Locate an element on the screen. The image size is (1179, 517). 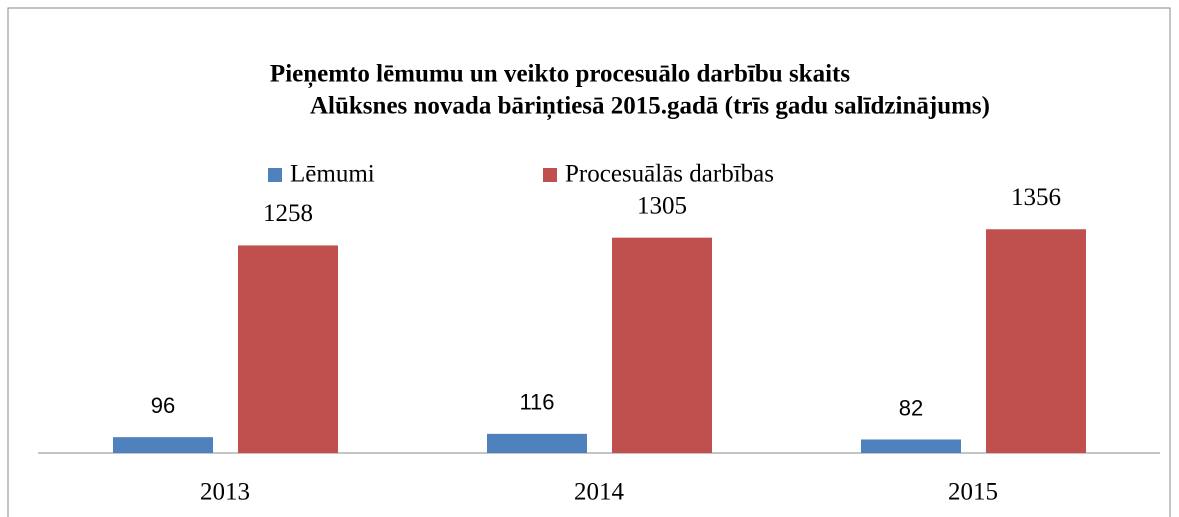
legend-label: Lēmumi is located at coordinates (332, 174).